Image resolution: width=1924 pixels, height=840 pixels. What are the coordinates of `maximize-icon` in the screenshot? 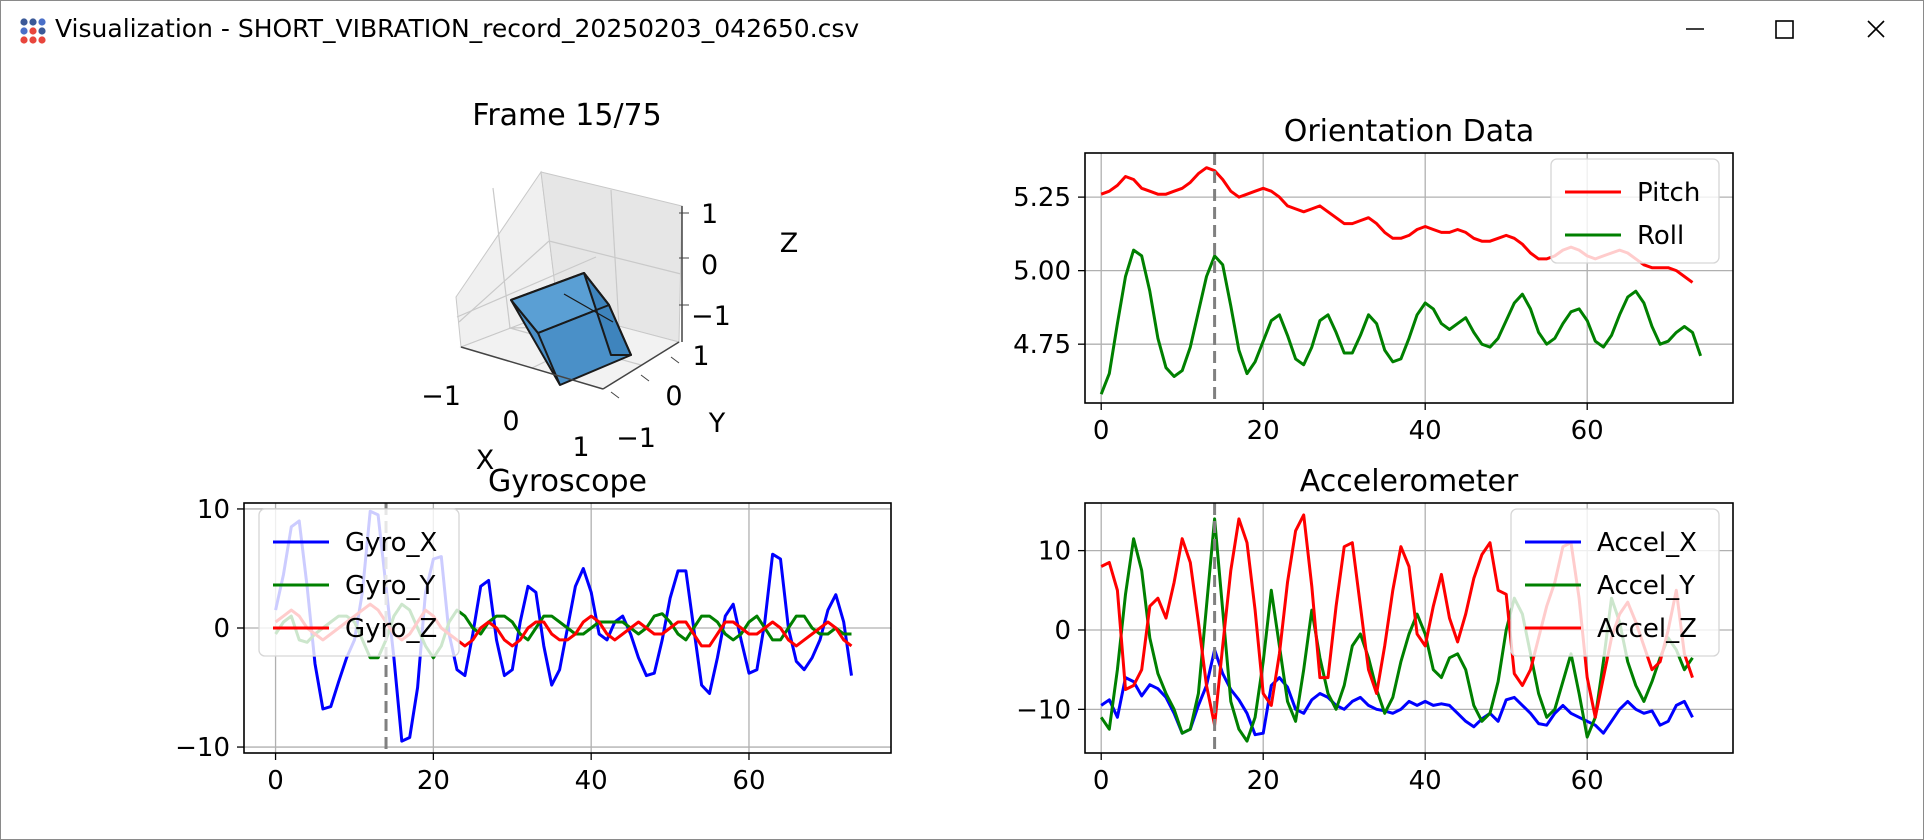 It's located at (1784, 29).